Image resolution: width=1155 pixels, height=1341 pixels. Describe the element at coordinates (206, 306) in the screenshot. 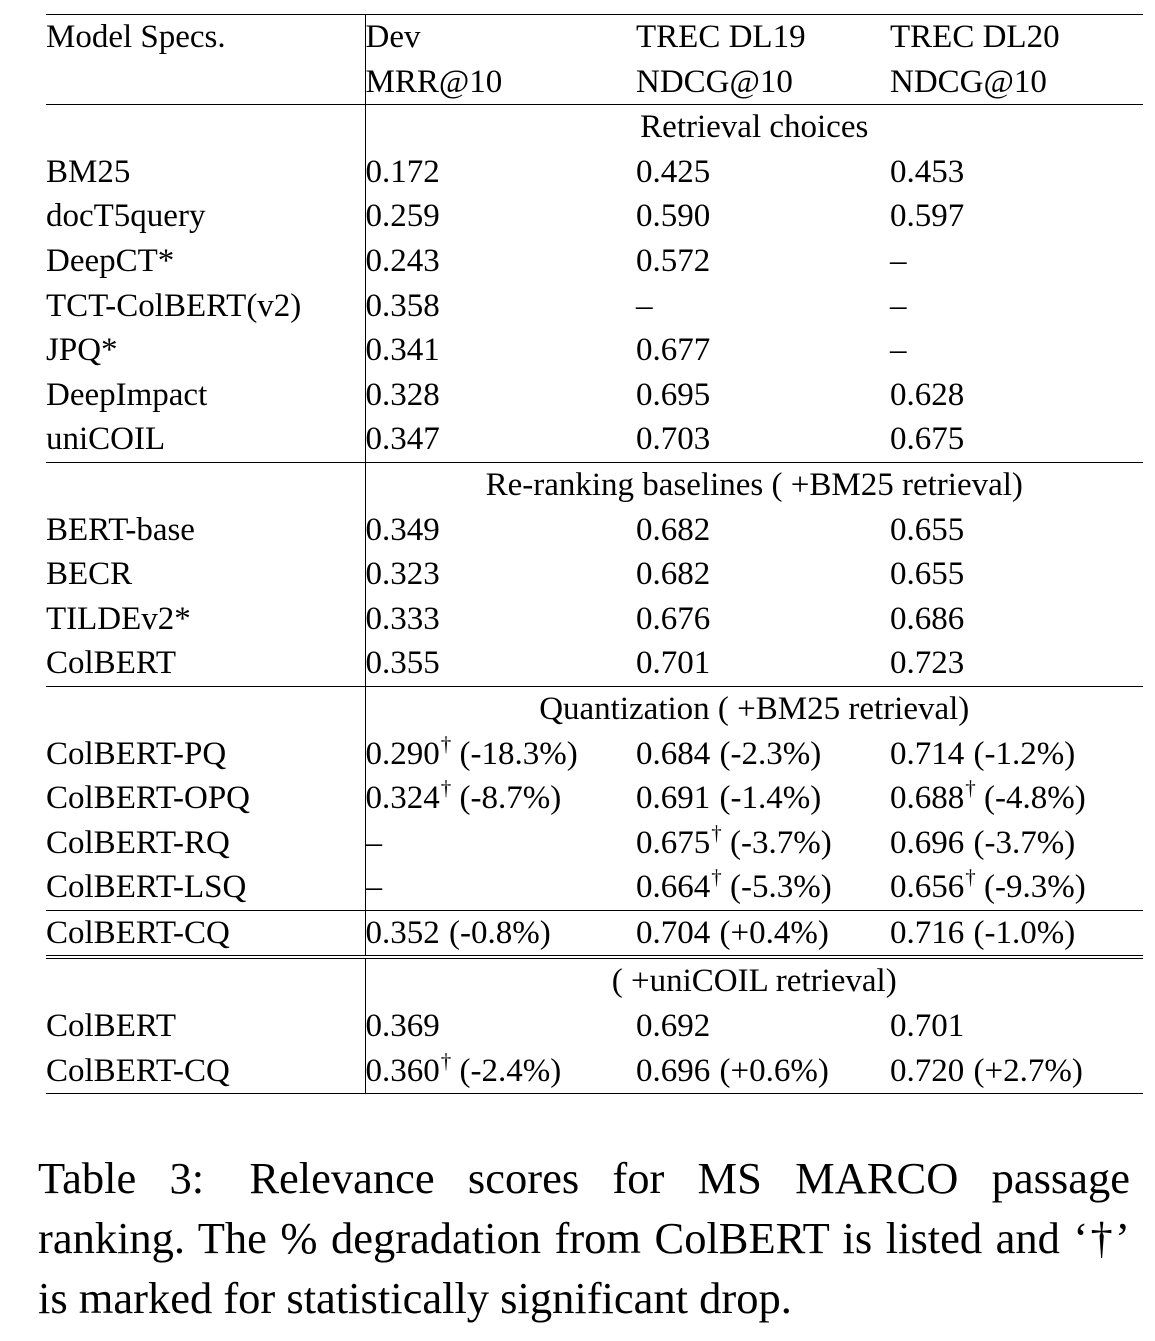

I see `model-name: TCT-ColBERT(v2)` at that location.